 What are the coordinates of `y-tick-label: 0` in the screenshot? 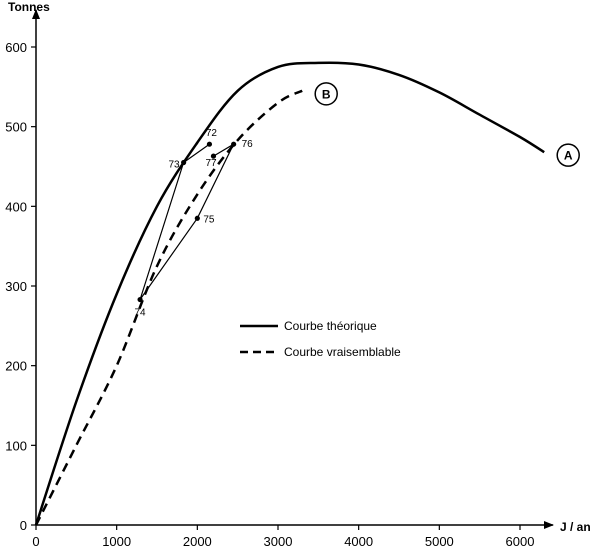 It's located at (23, 525).